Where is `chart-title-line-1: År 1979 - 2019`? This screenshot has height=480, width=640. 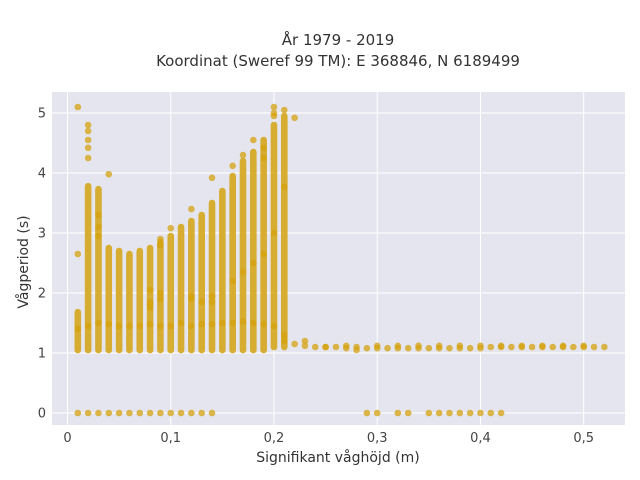
chart-title-line-1: År 1979 - 2019 is located at coordinates (338, 39).